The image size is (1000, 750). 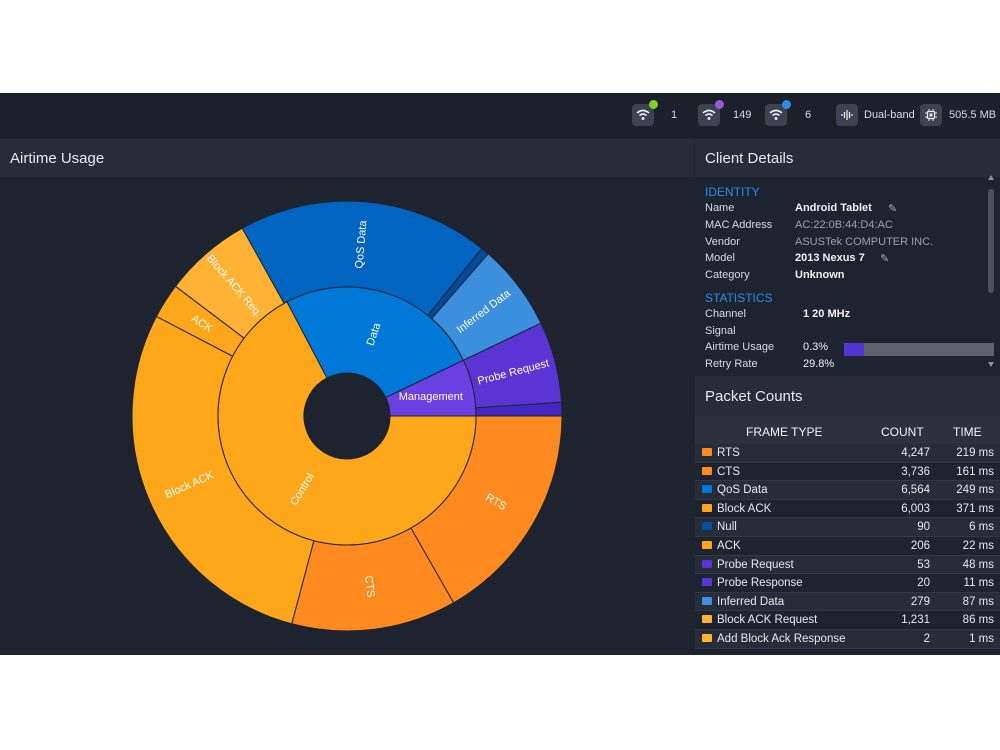 I want to click on scroll-thumb, so click(x=991, y=241).